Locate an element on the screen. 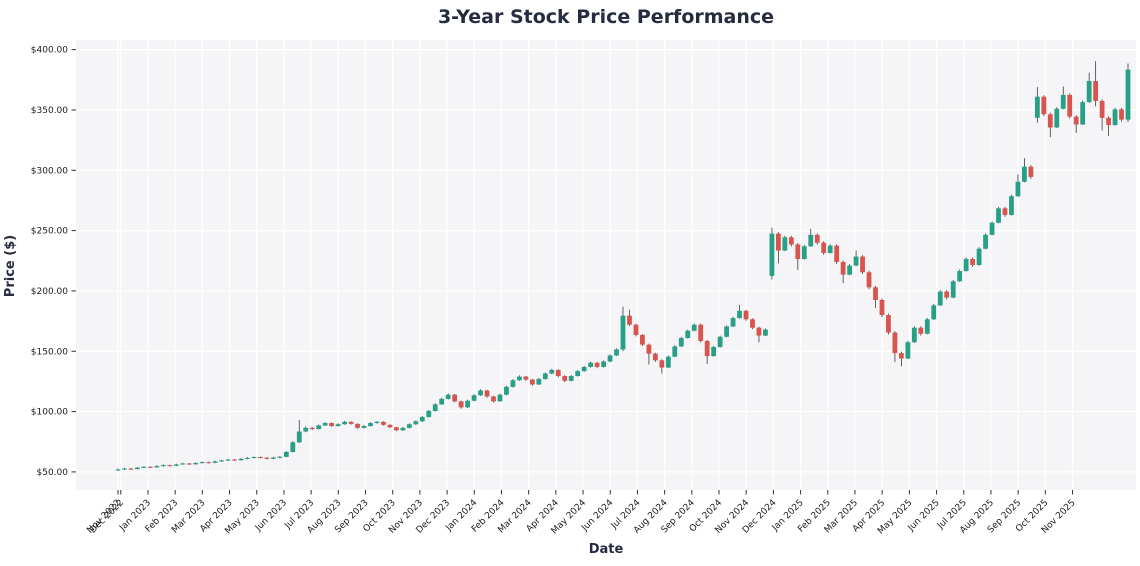 The width and height of the screenshot is (1140, 566). y-tick-label: $100.00 is located at coordinates (49, 413).